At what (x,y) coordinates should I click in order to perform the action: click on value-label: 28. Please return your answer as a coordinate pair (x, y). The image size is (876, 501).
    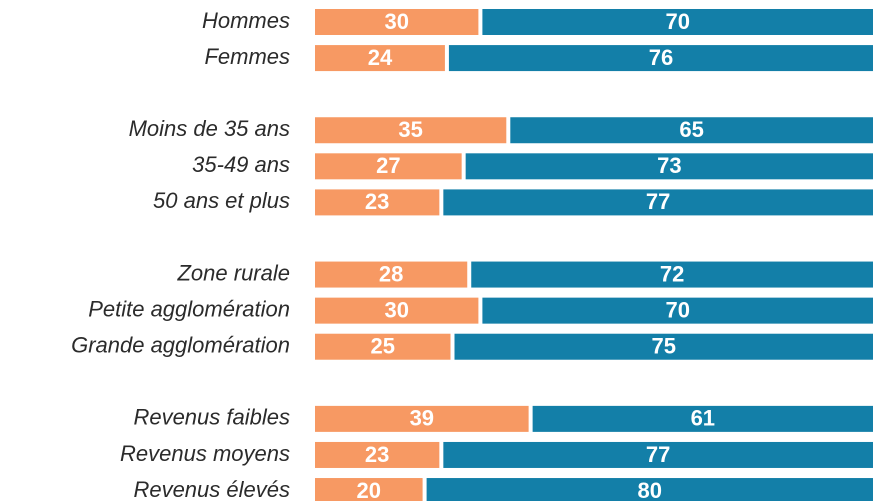
    Looking at the image, I should click on (391, 273).